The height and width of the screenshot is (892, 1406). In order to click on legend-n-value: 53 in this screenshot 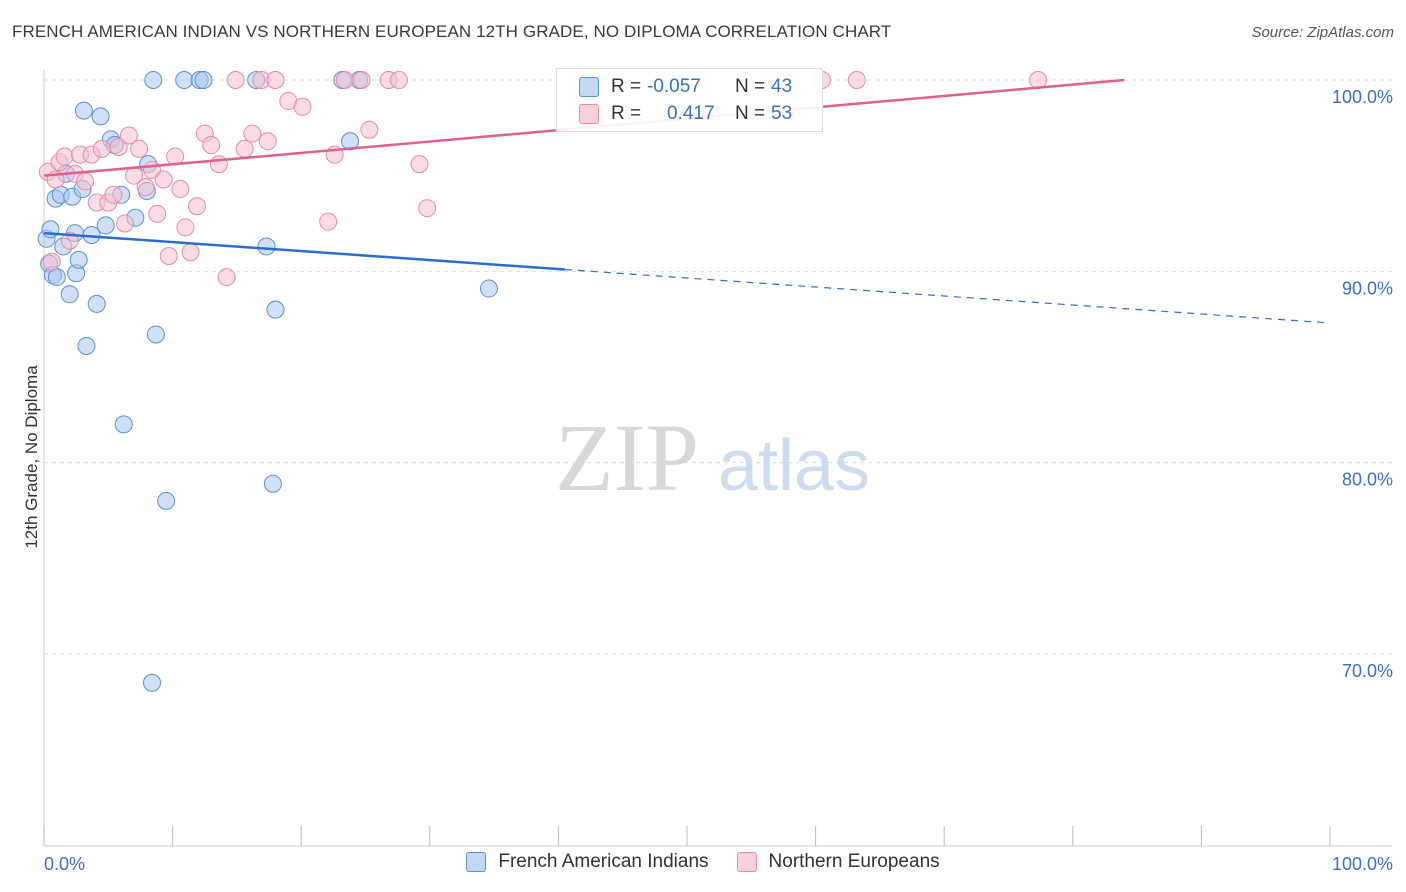, I will do `click(782, 113)`.